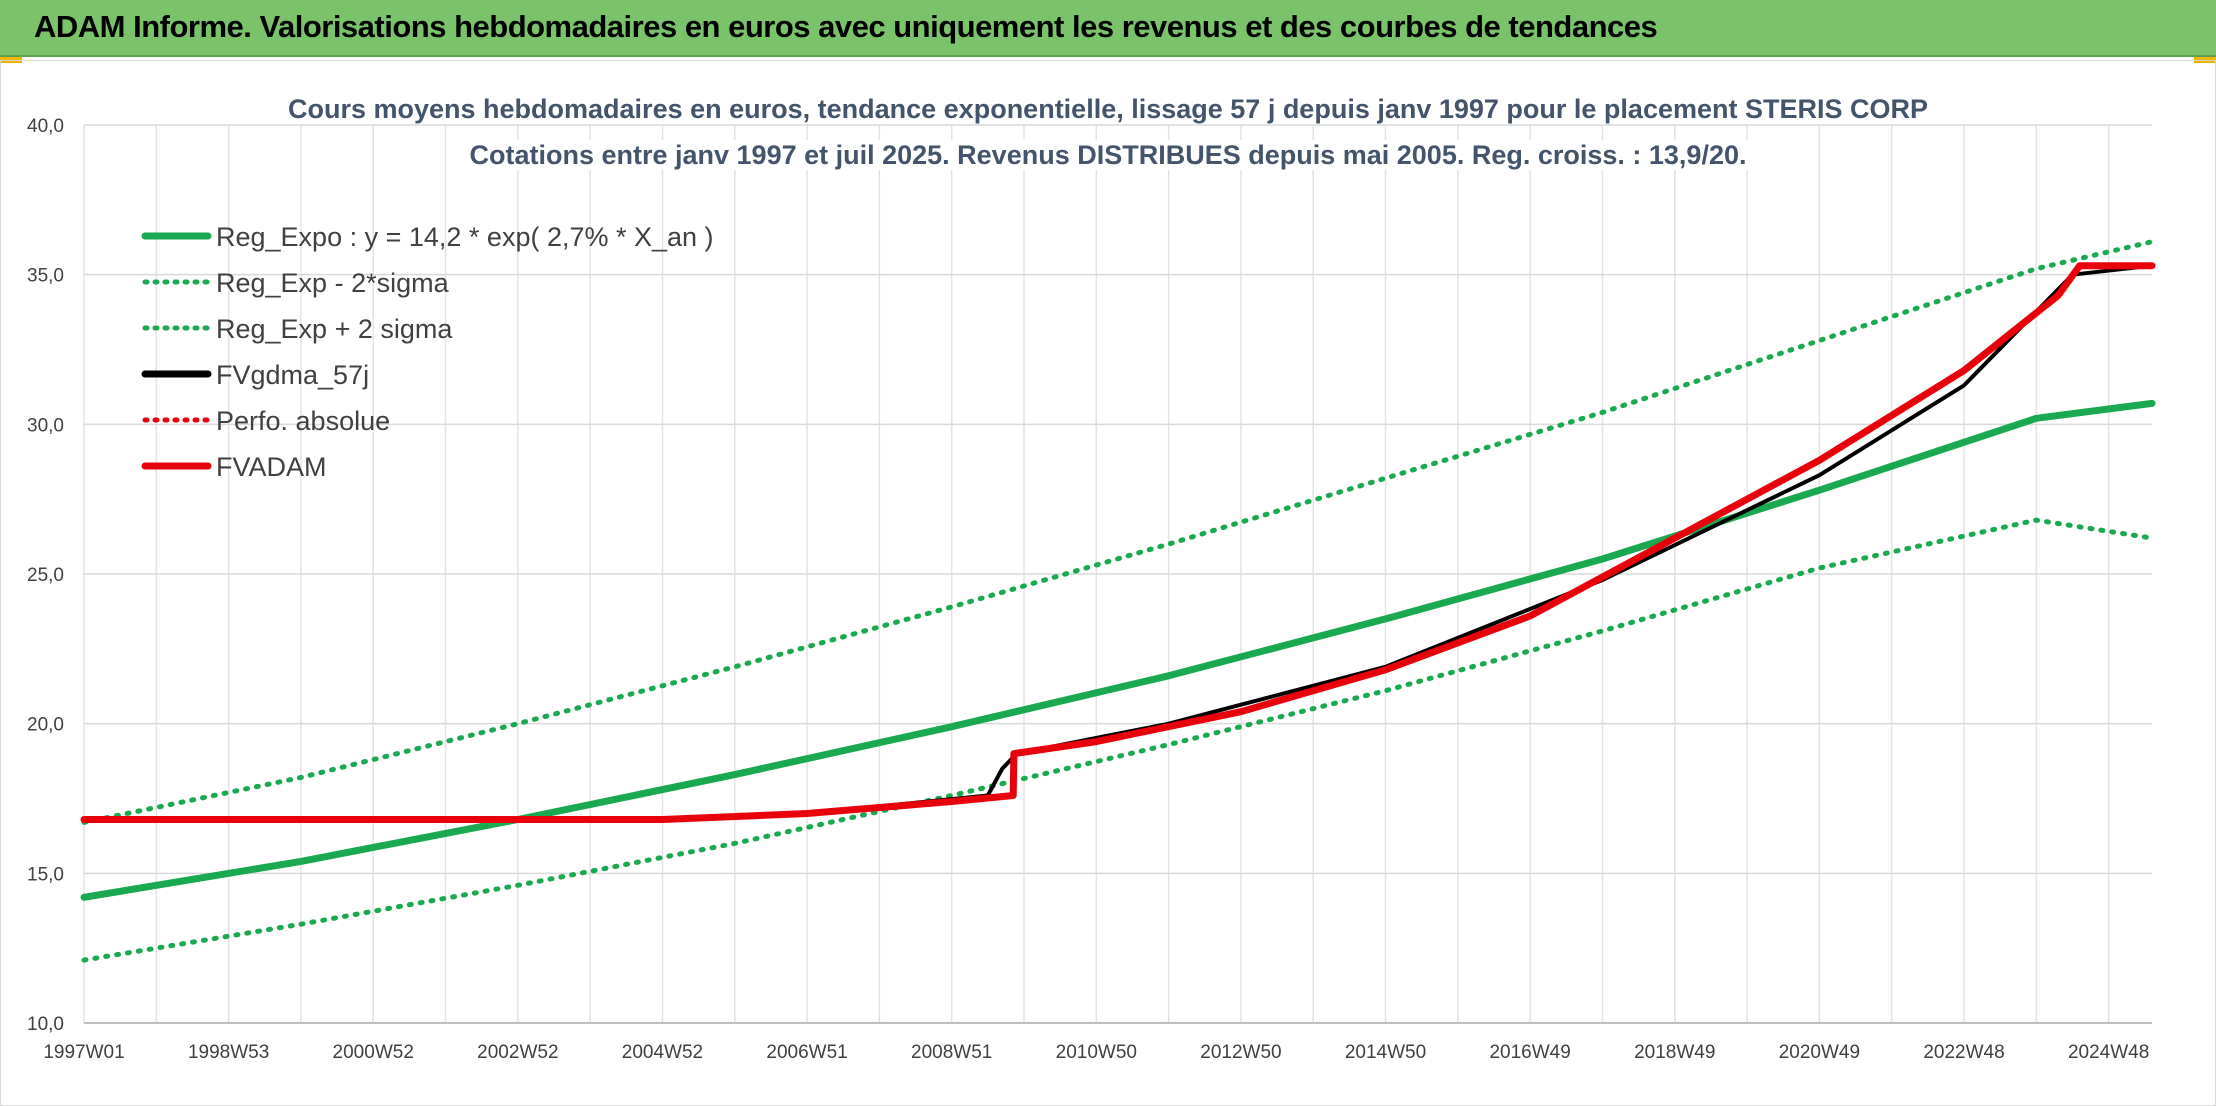 The image size is (2216, 1106). Describe the element at coordinates (45, 126) in the screenshot. I see `y-tick-label: 40,0` at that location.